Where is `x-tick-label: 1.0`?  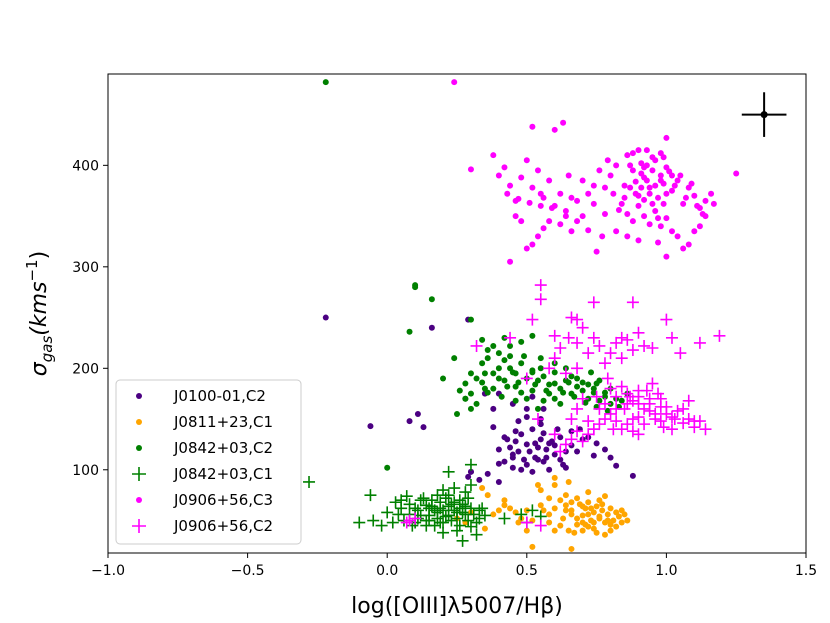 x-tick-label: 1.0 is located at coordinates (666, 571).